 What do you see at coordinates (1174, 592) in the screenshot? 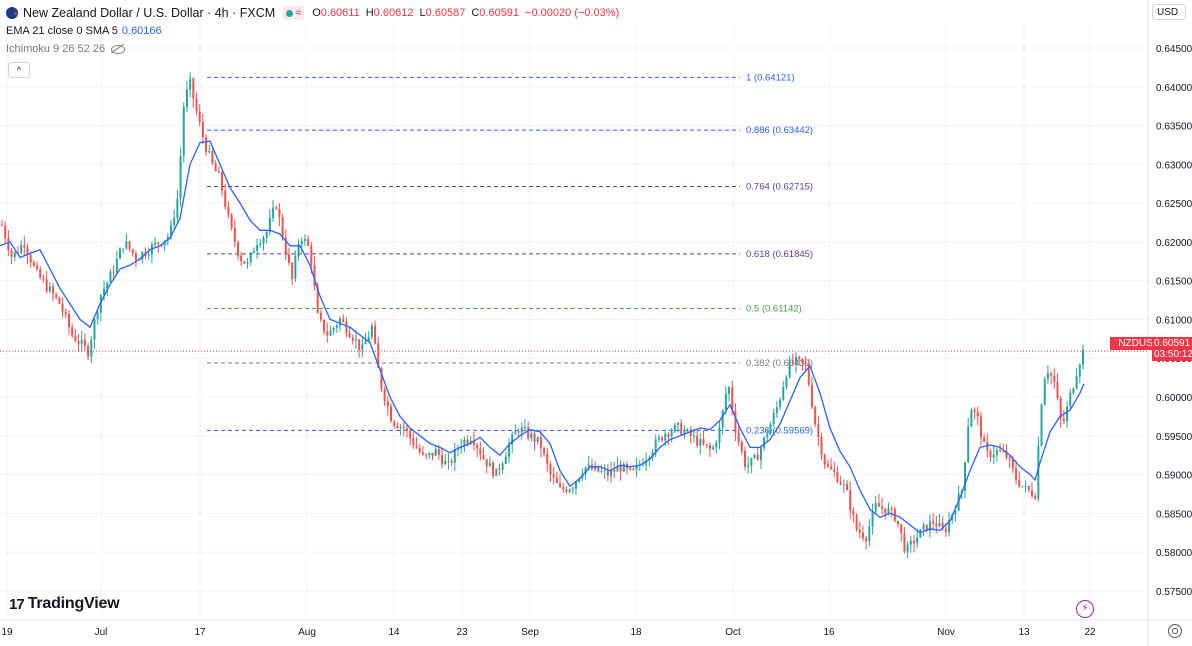
I see `y-tick-label: 0.57500` at bounding box center [1174, 592].